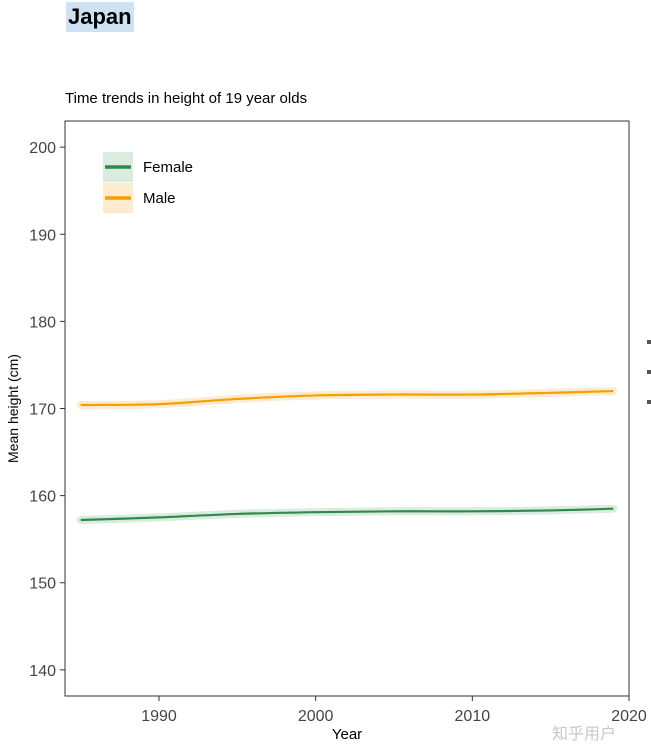  Describe the element at coordinates (347, 514) in the screenshot. I see `female-series-line` at that location.